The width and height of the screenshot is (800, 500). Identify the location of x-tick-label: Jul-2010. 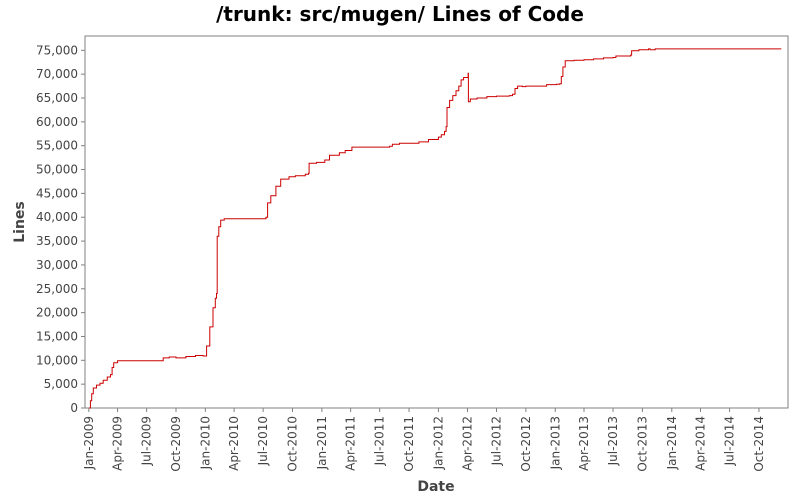
(263, 441).